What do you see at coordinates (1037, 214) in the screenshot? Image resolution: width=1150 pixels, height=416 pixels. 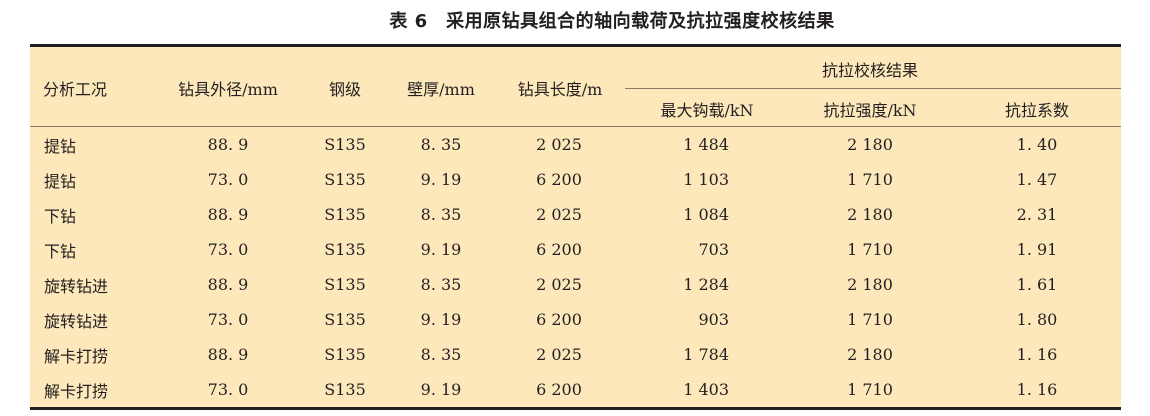 I see `cell-factor: 2. 31` at bounding box center [1037, 214].